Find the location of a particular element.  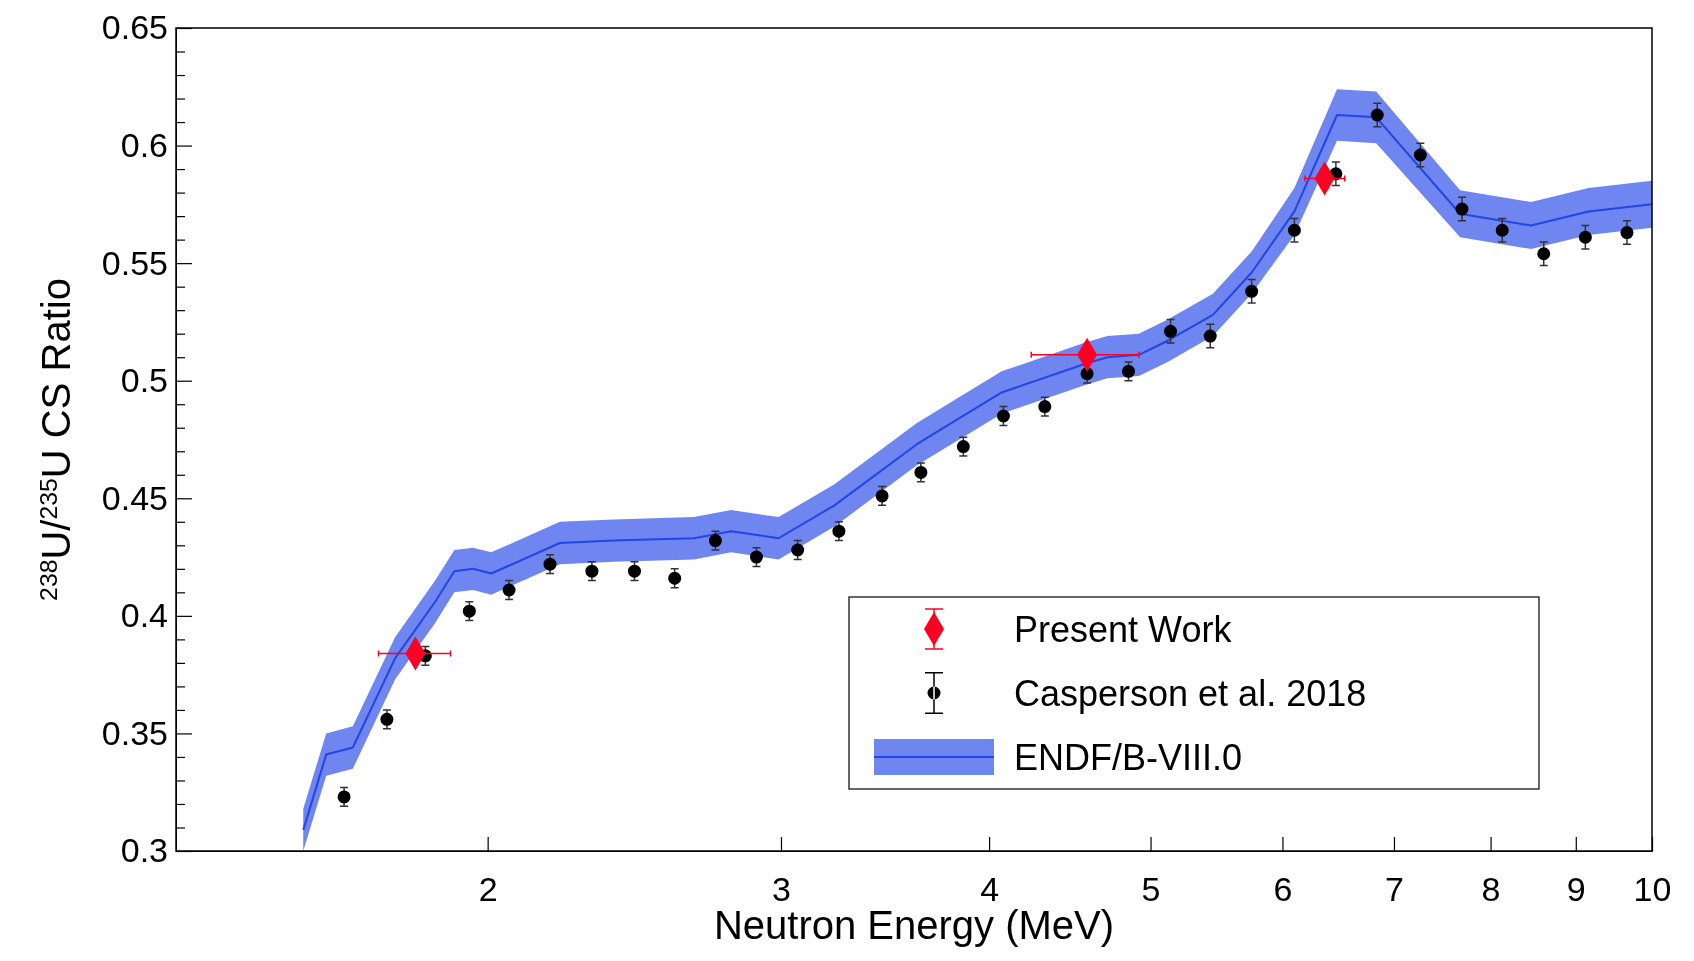

y-tick-label: 0.5 is located at coordinates (144, 380).